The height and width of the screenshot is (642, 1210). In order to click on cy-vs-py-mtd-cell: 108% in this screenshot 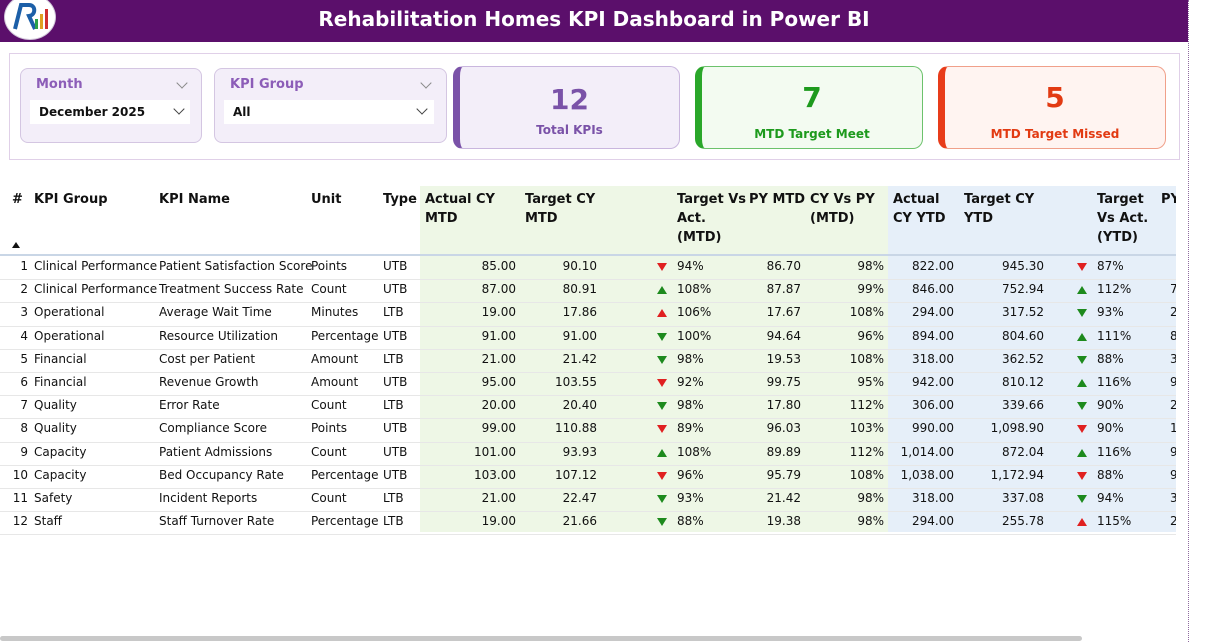, I will do `click(866, 358)`.